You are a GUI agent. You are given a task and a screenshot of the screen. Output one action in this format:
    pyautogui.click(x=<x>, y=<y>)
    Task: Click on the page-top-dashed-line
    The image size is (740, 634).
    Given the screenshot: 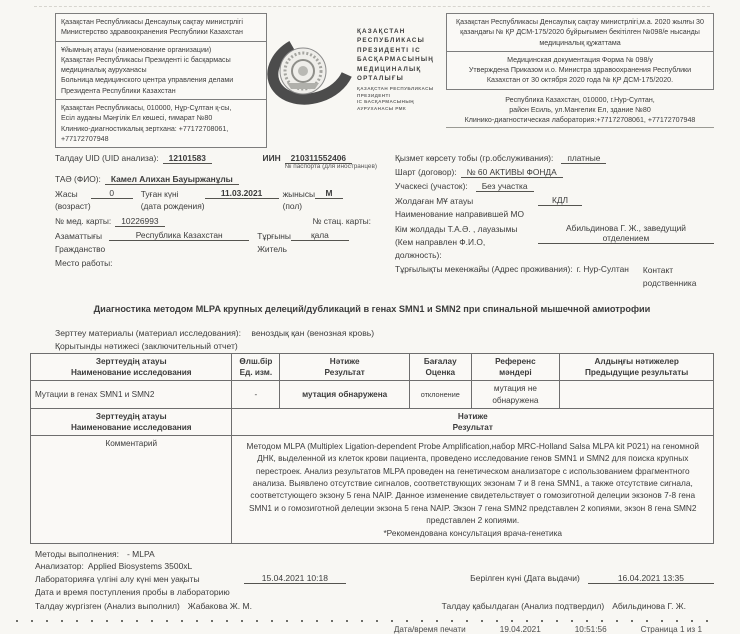 What is the action you would take?
    pyautogui.click(x=372, y=6)
    